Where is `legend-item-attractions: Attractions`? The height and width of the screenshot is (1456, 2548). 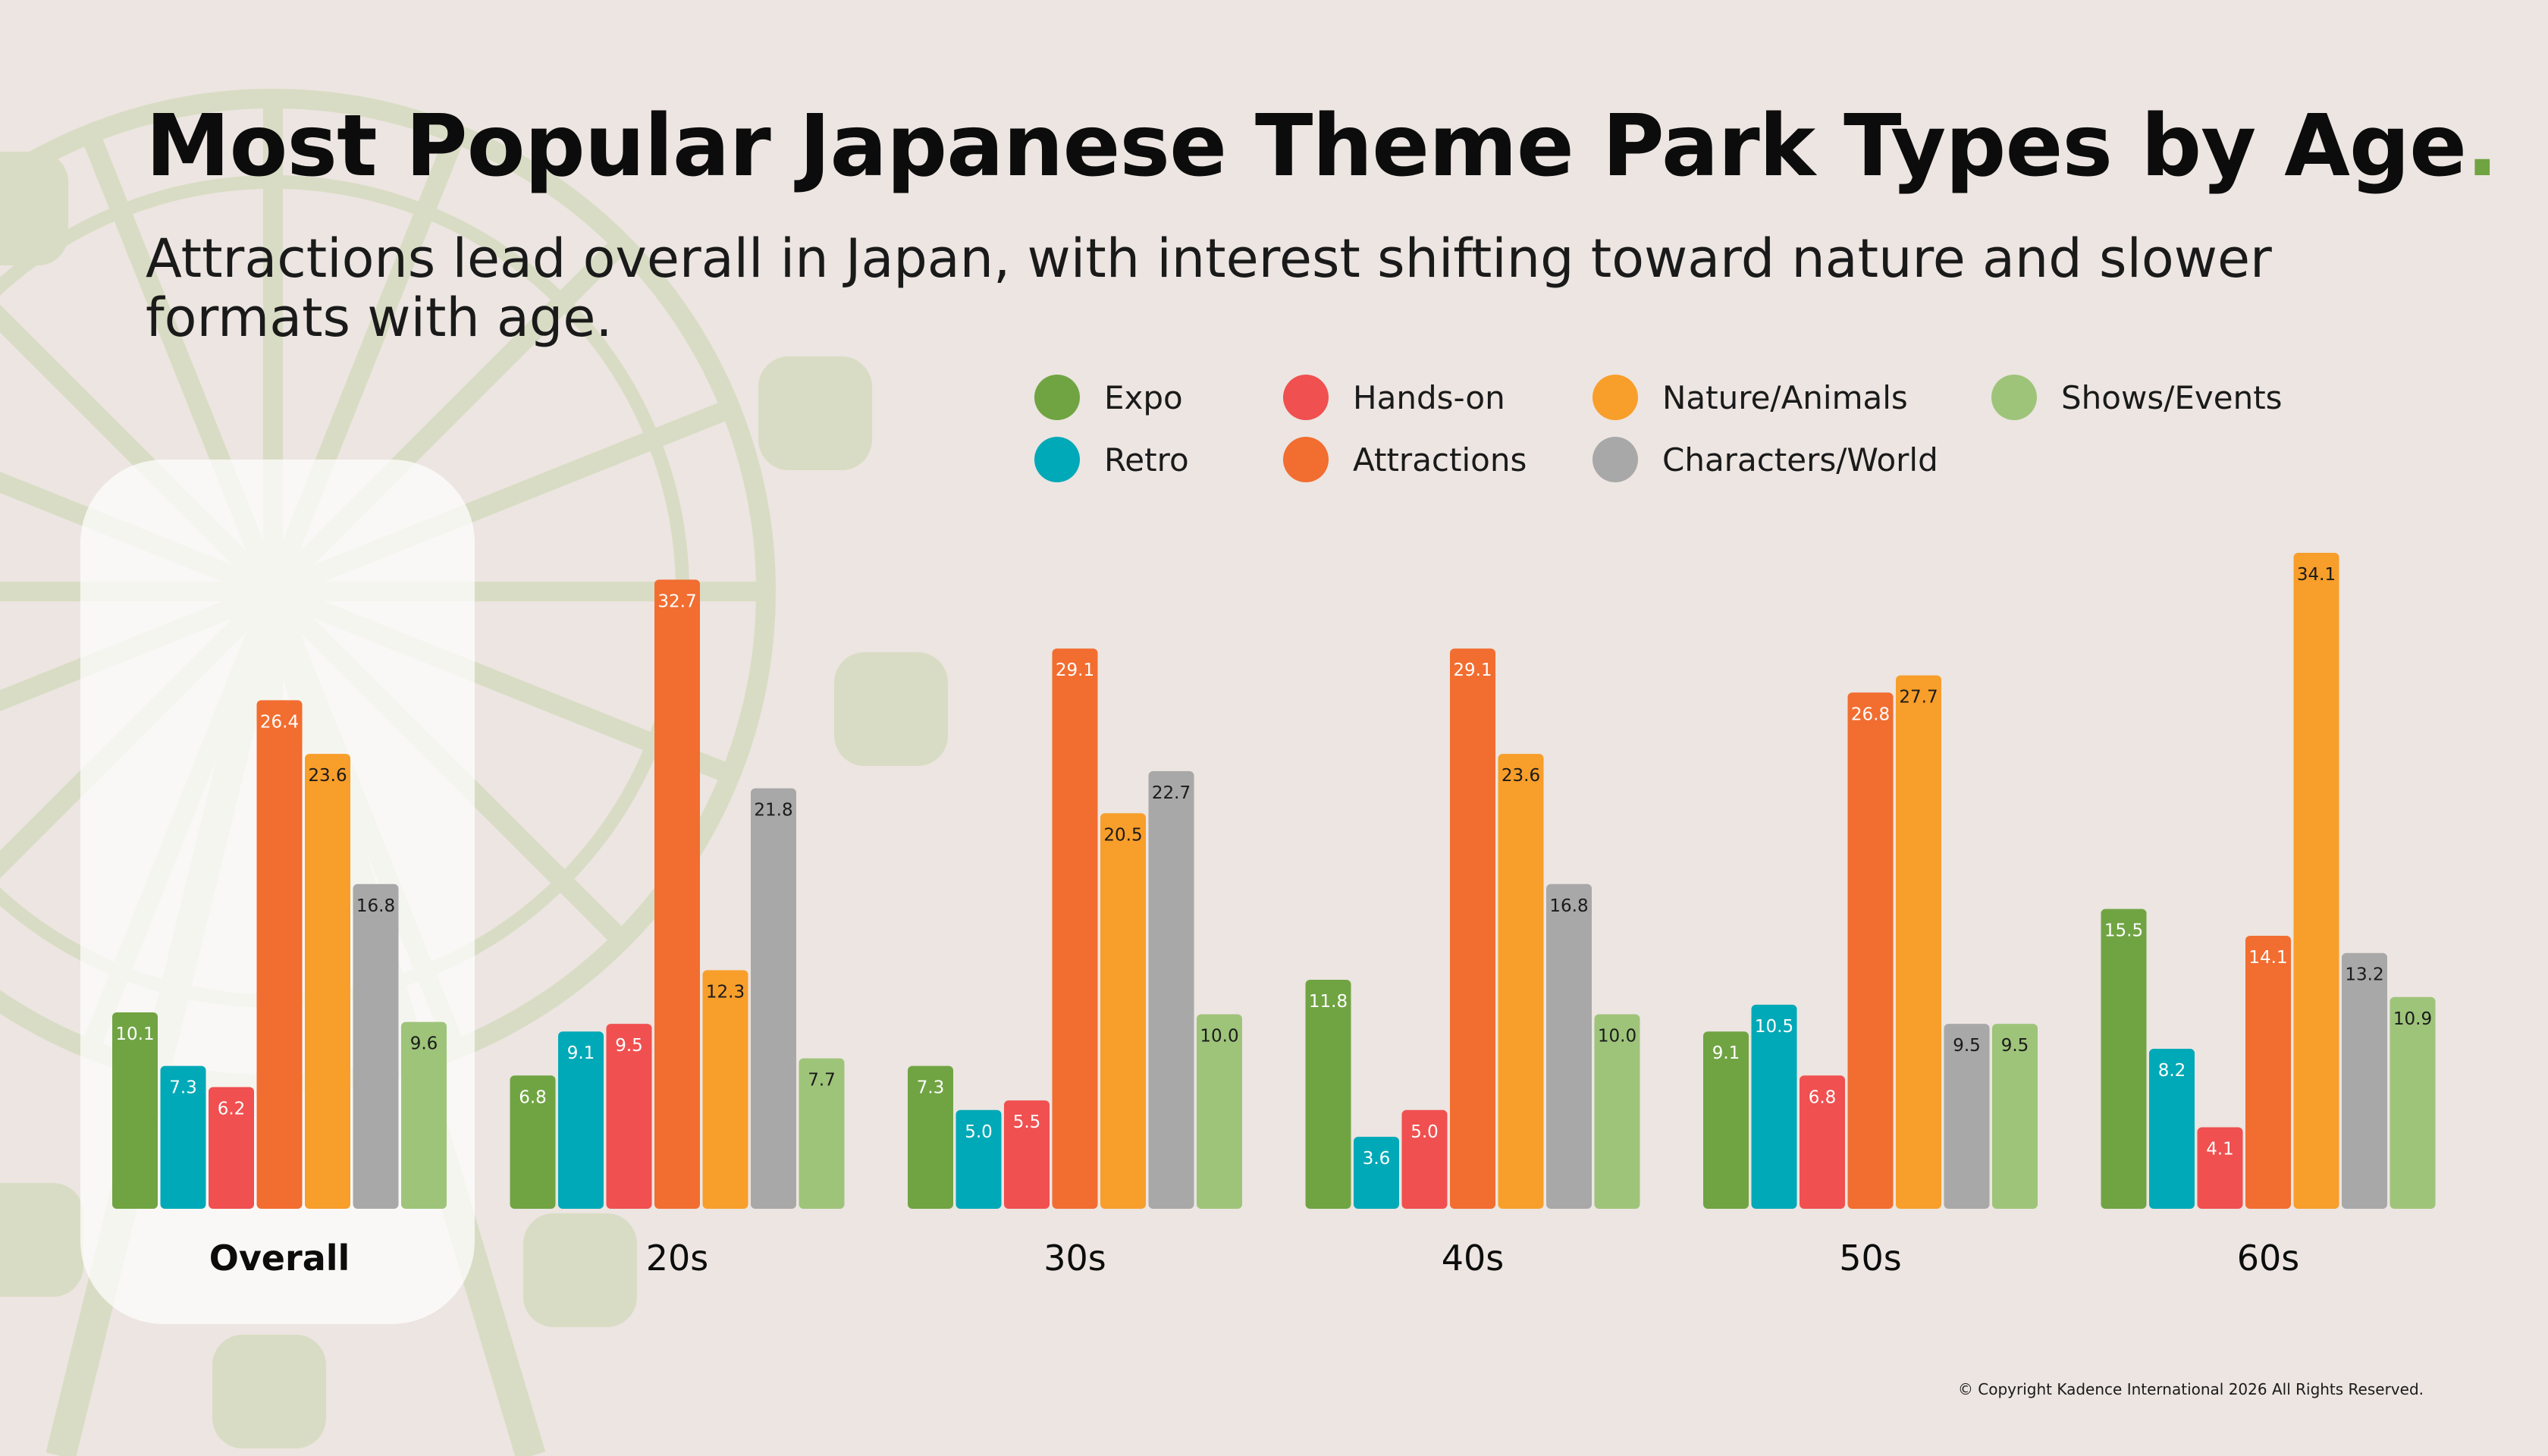 legend-item-attractions: Attractions is located at coordinates (1405, 459).